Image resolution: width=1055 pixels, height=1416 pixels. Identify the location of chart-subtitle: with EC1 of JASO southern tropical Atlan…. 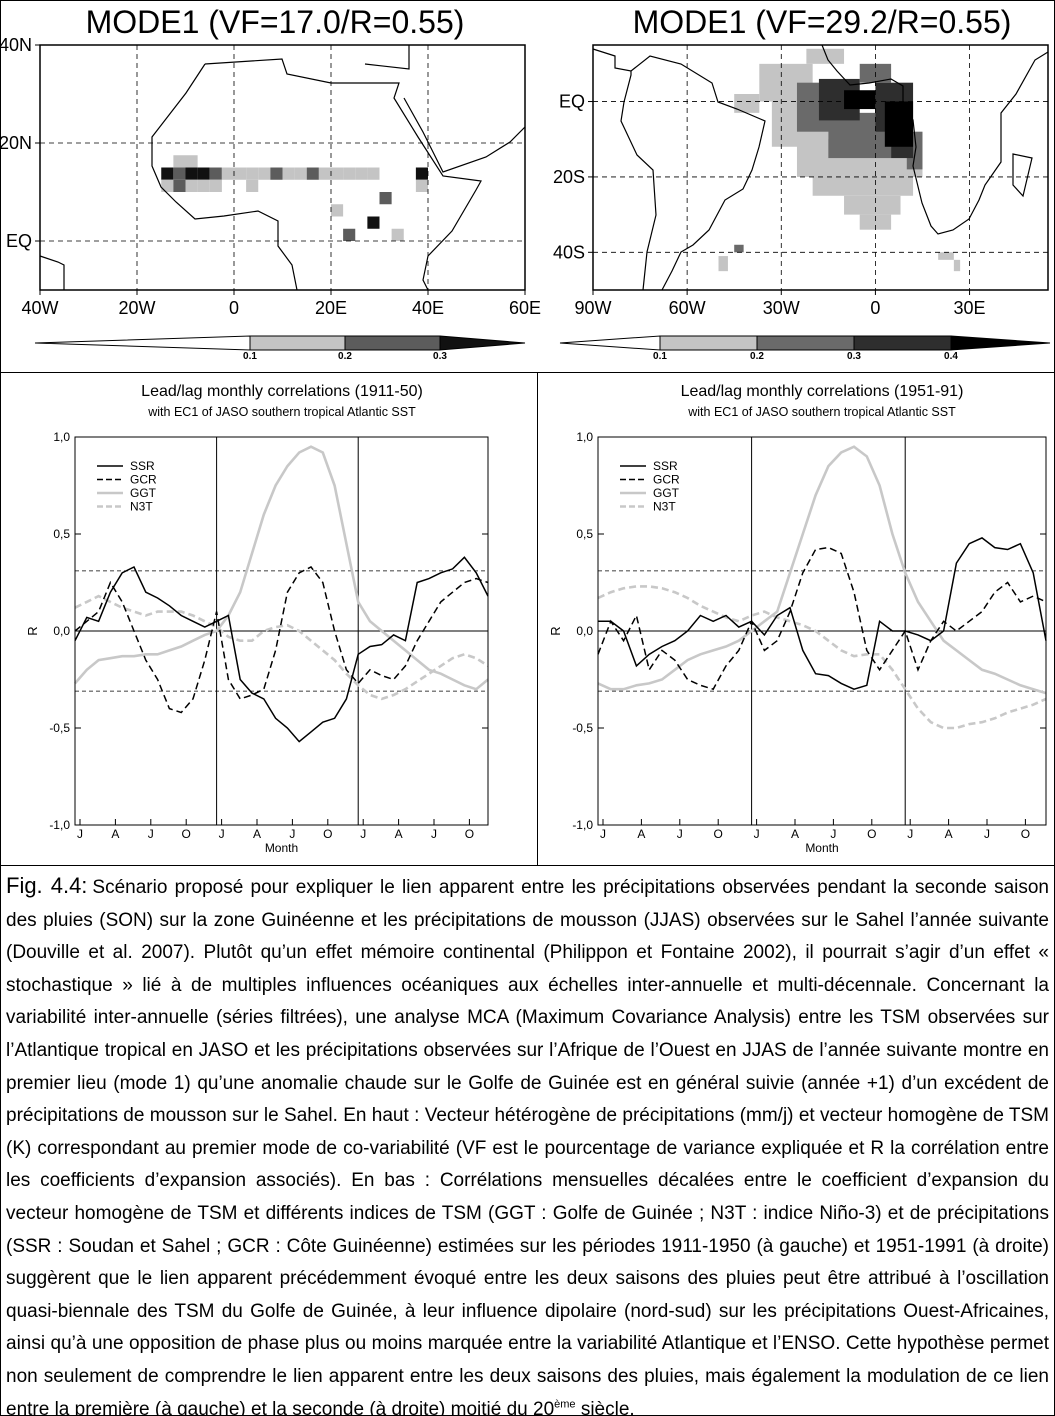
(281, 412).